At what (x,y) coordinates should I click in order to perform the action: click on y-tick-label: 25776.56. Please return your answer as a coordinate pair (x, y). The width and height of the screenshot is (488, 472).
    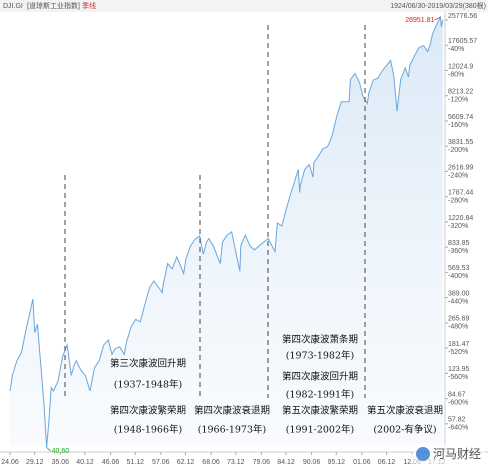
    Looking at the image, I should click on (462, 16).